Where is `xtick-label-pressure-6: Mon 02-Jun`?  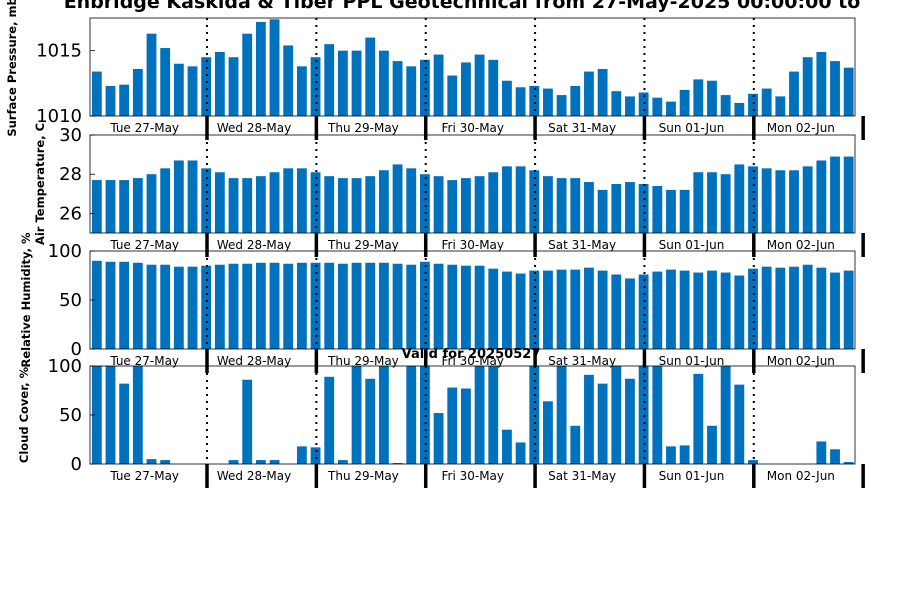 xtick-label-pressure-6: Mon 02-Jun is located at coordinates (801, 128).